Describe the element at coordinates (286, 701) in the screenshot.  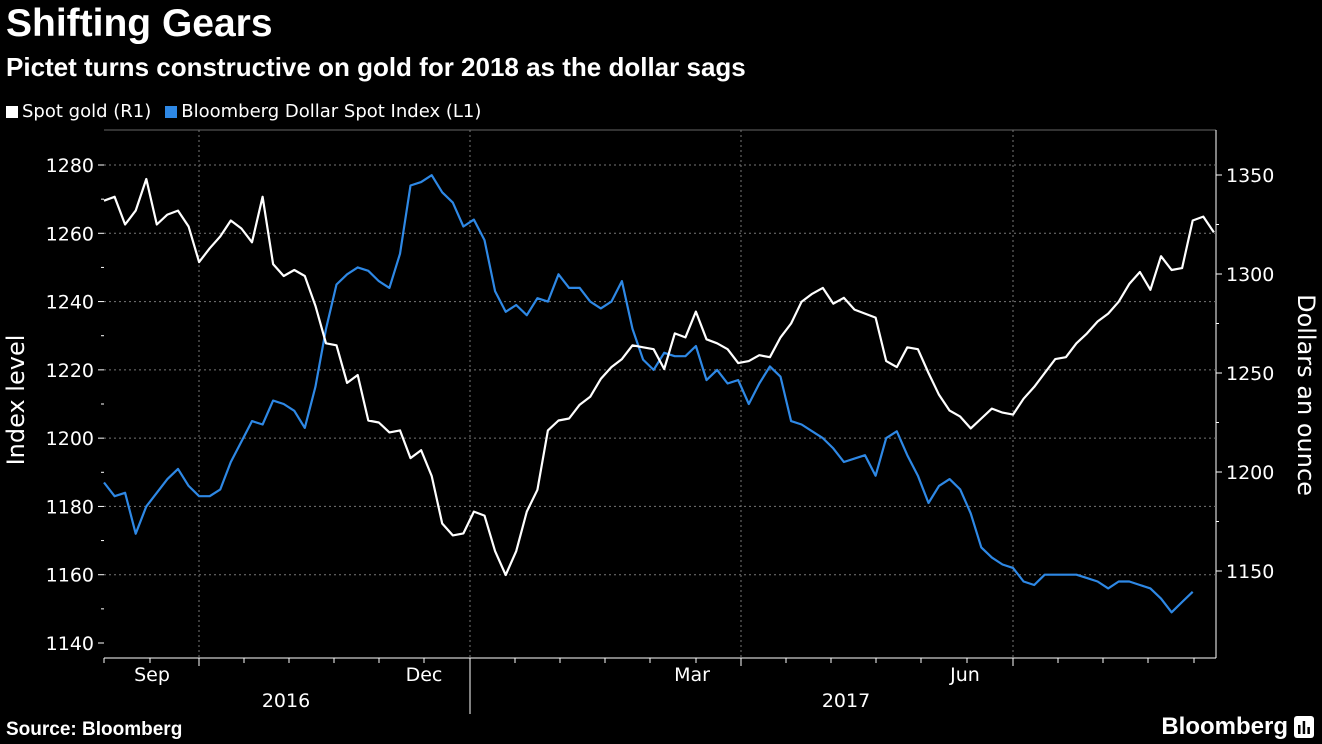
I see `x-year-label: 2016` at that location.